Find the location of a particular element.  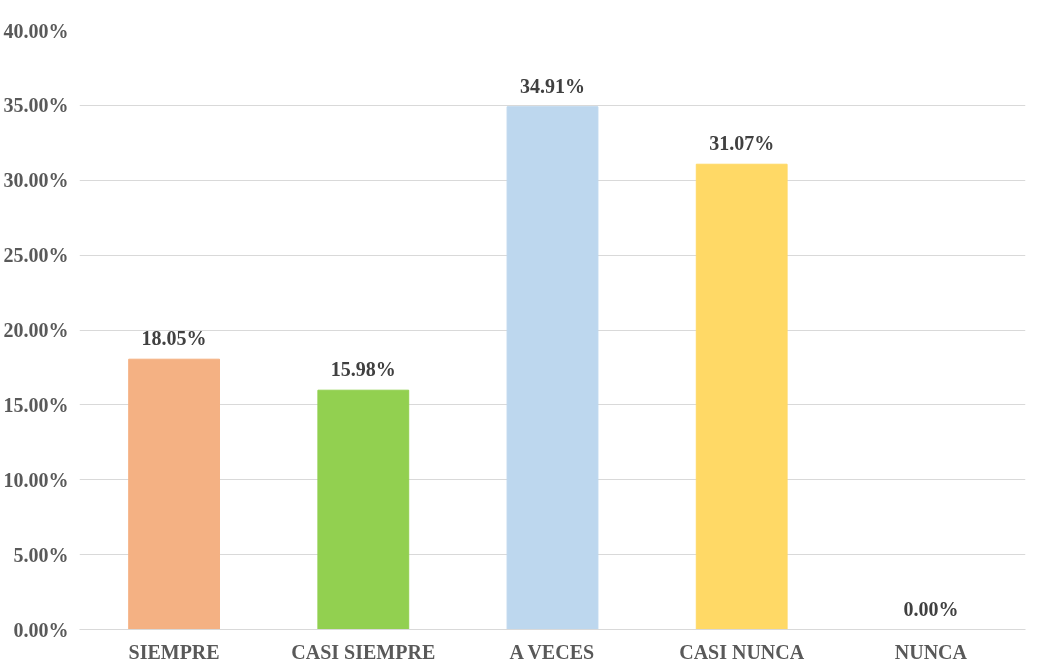

y-tick-label: 25.00% is located at coordinates (36, 255).